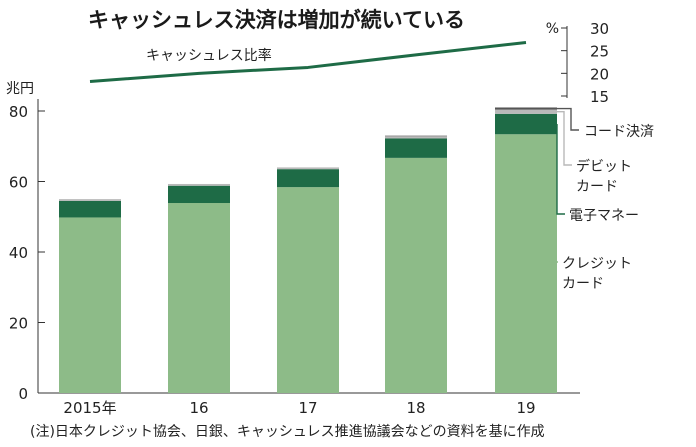  I want to click on ratio-tick-label: 15, so click(599, 97).